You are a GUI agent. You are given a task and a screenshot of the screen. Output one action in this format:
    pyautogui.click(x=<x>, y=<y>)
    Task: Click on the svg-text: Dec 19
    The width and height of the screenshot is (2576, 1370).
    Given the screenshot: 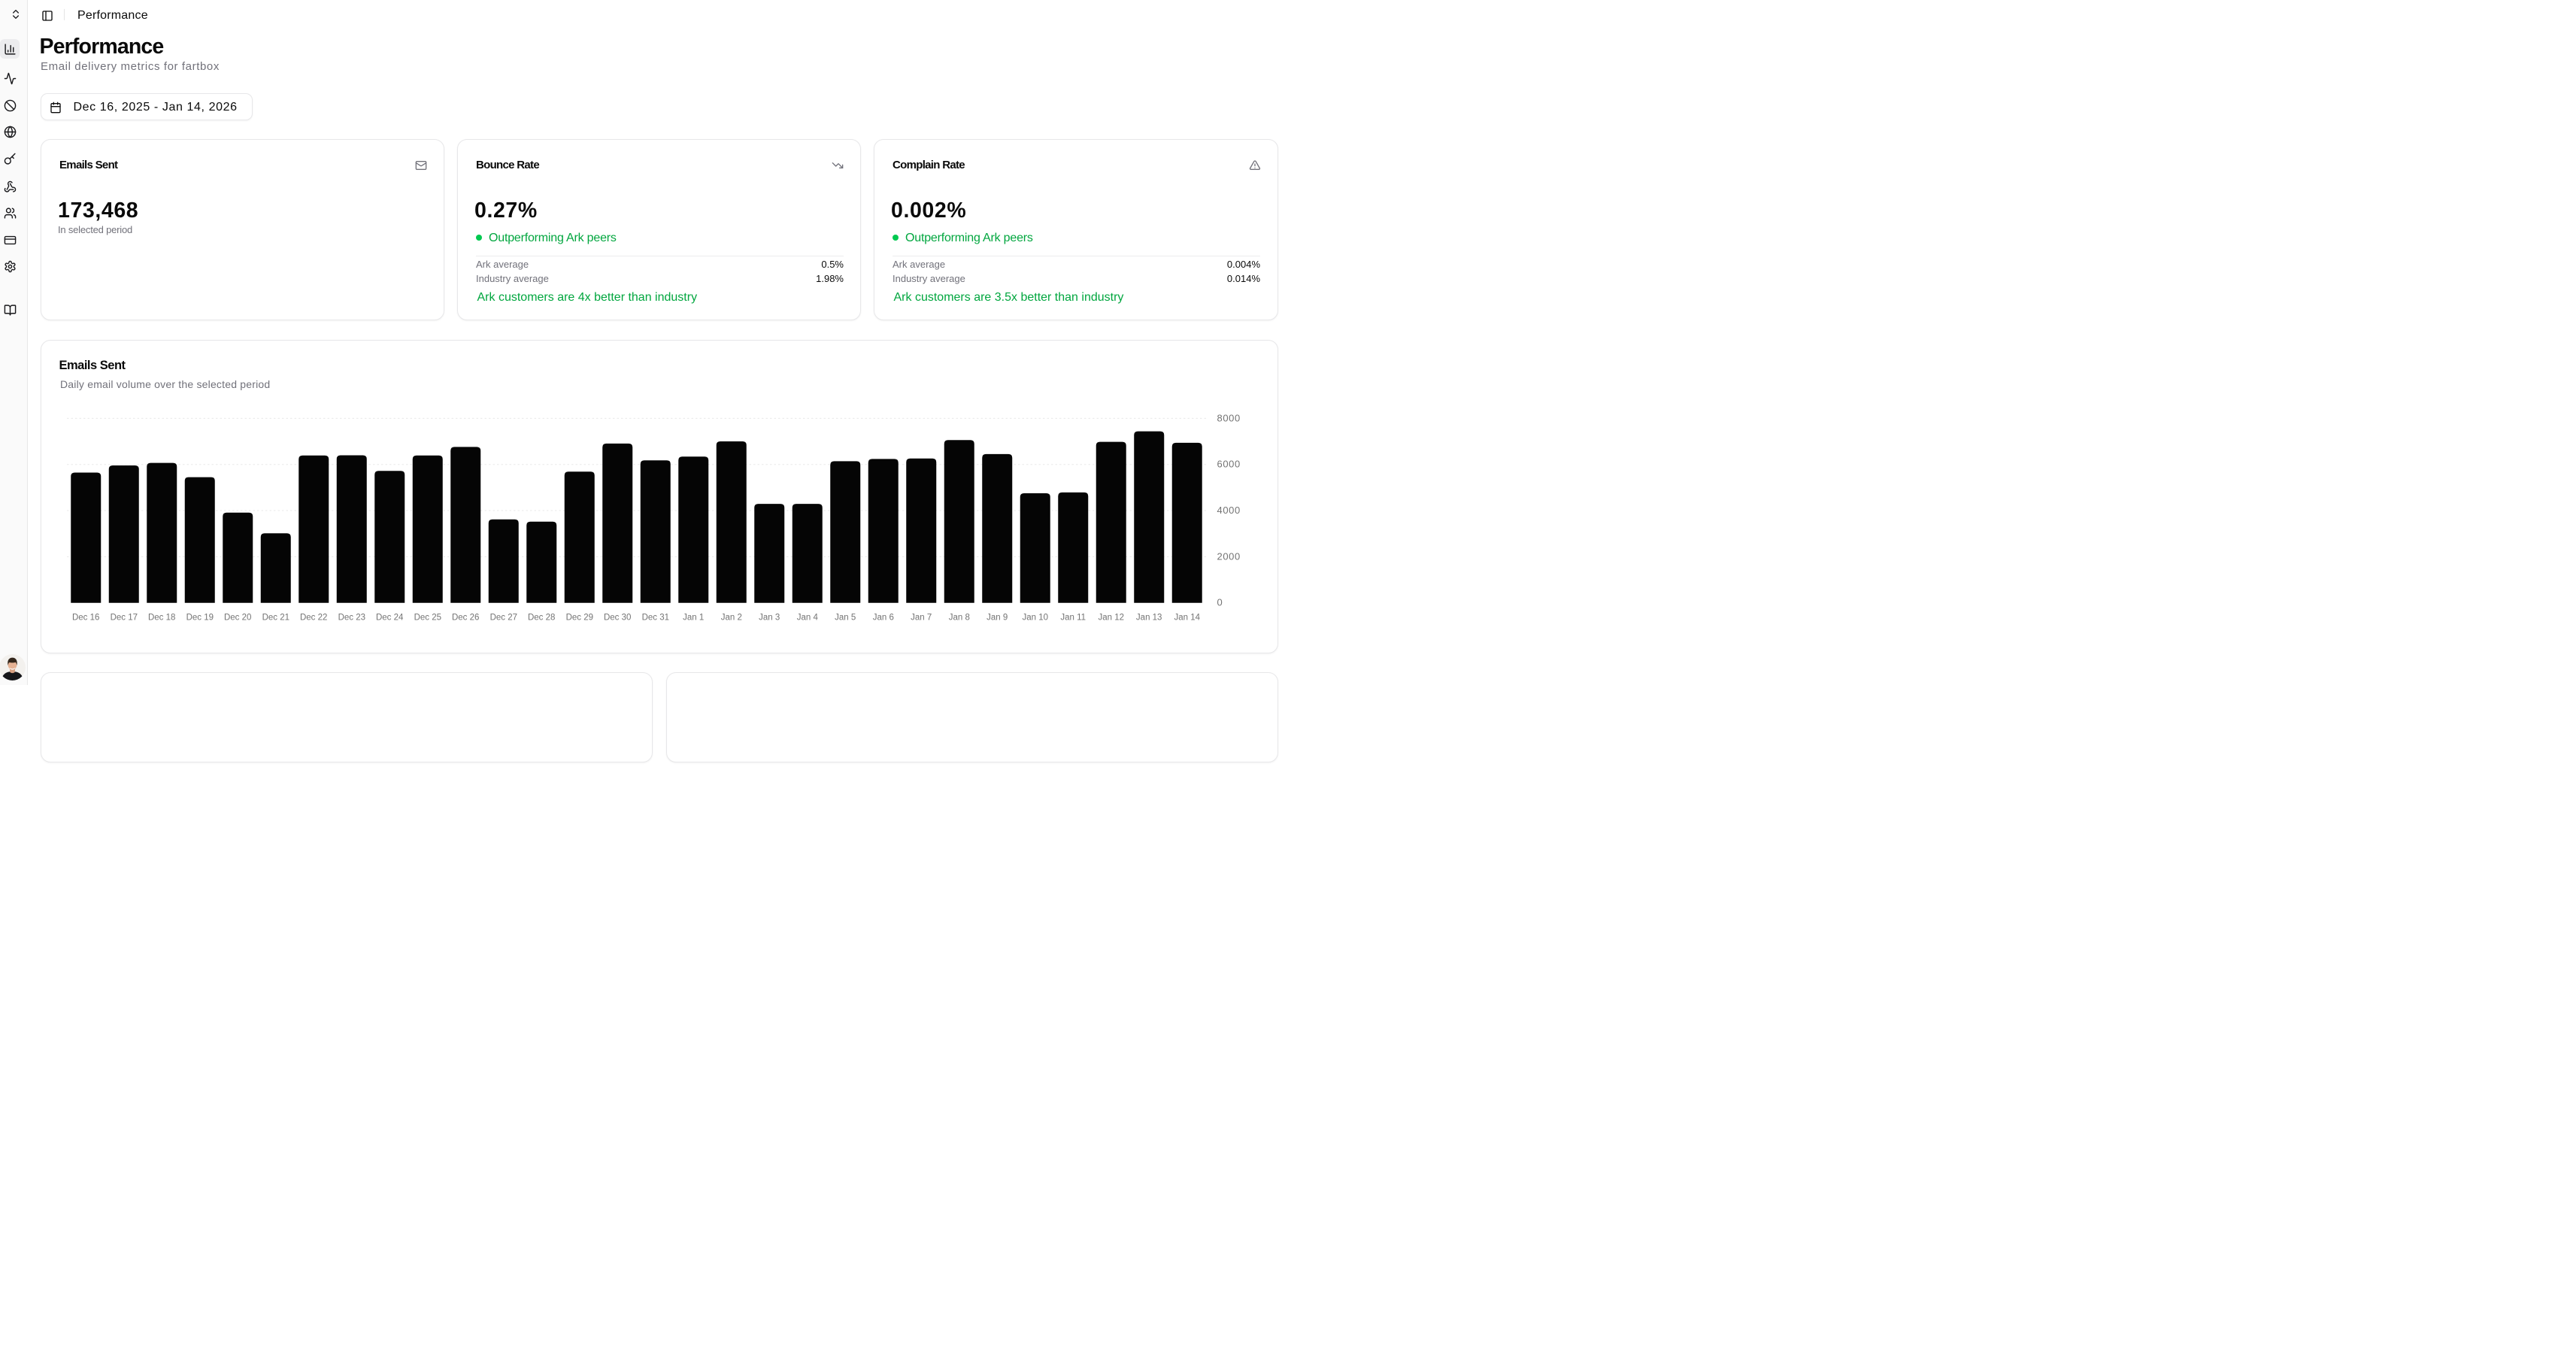 What is the action you would take?
    pyautogui.click(x=200, y=618)
    